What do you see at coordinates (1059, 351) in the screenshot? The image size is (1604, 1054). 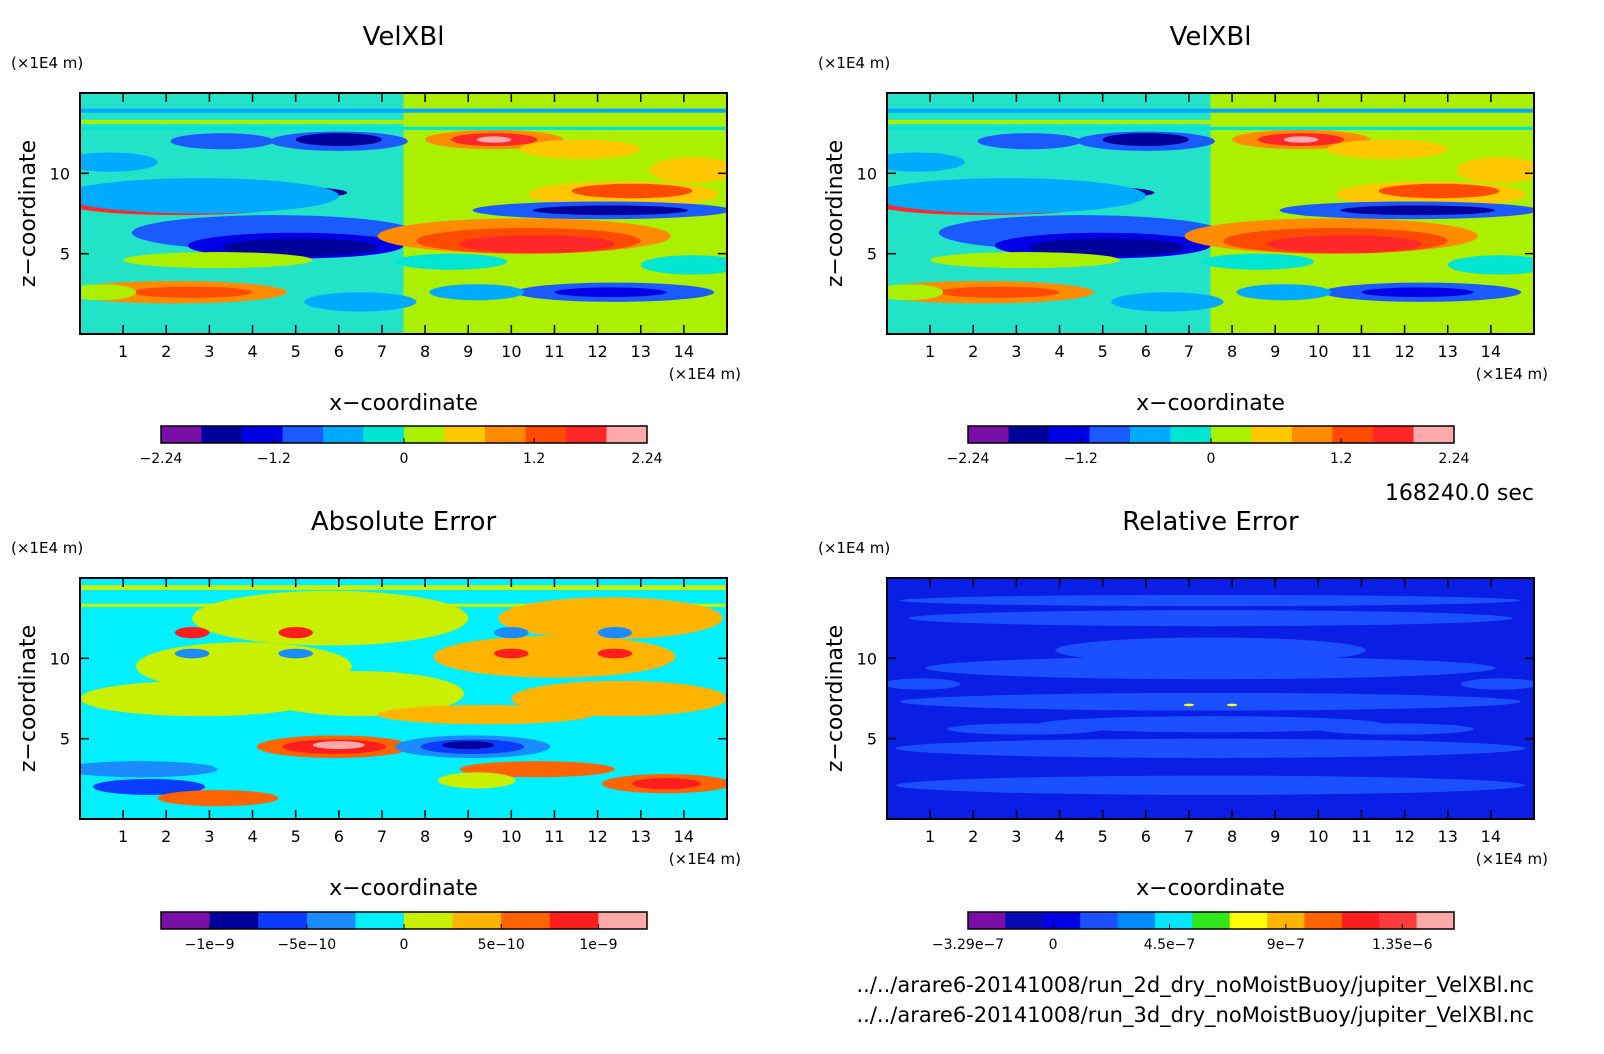 I see `x-tick-label: 4` at bounding box center [1059, 351].